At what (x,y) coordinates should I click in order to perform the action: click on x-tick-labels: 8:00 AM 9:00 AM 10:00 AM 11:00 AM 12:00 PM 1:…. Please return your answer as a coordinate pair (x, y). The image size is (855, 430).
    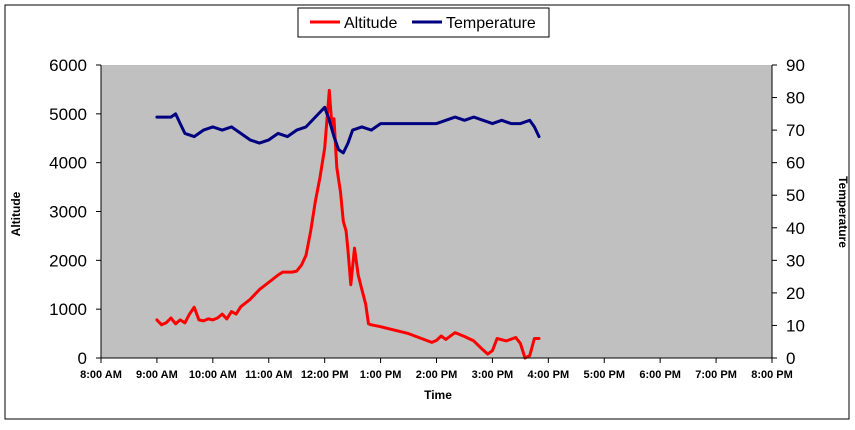
    Looking at the image, I should click on (436, 375).